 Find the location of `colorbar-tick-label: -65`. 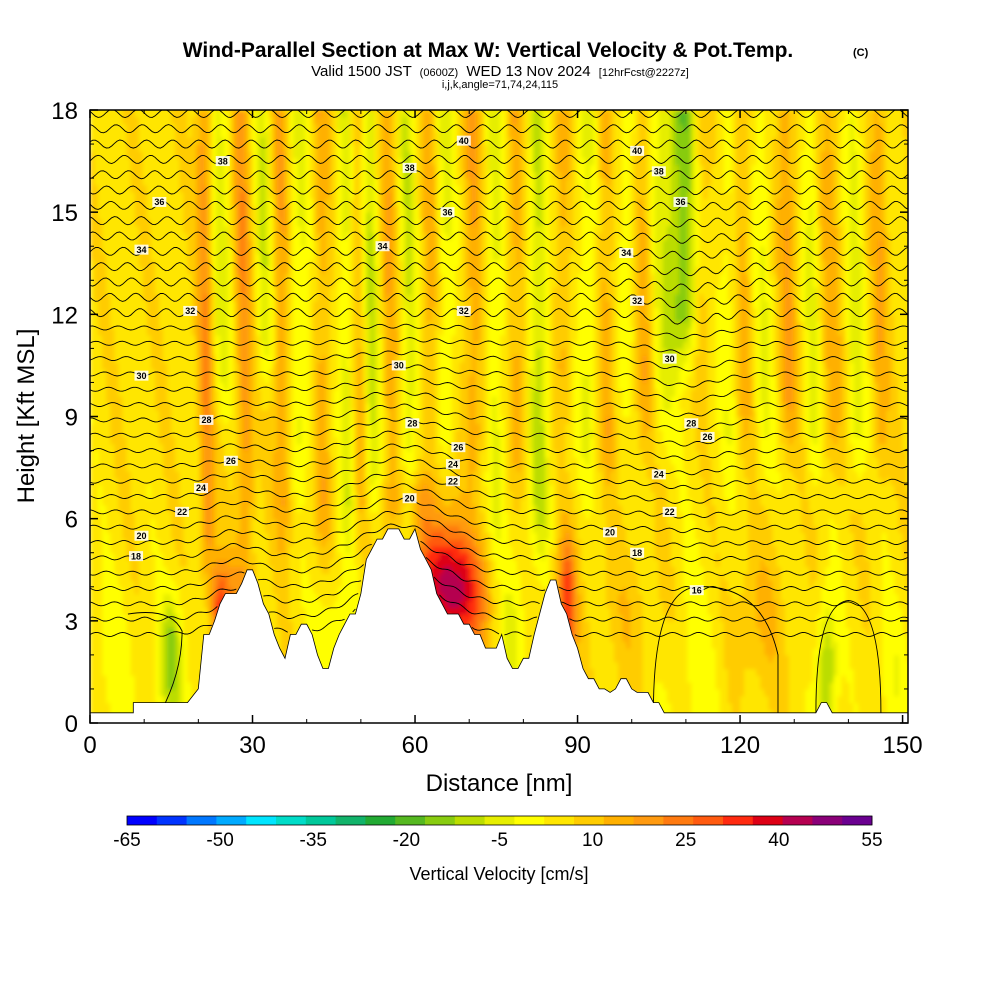

colorbar-tick-label: -65 is located at coordinates (126, 840).